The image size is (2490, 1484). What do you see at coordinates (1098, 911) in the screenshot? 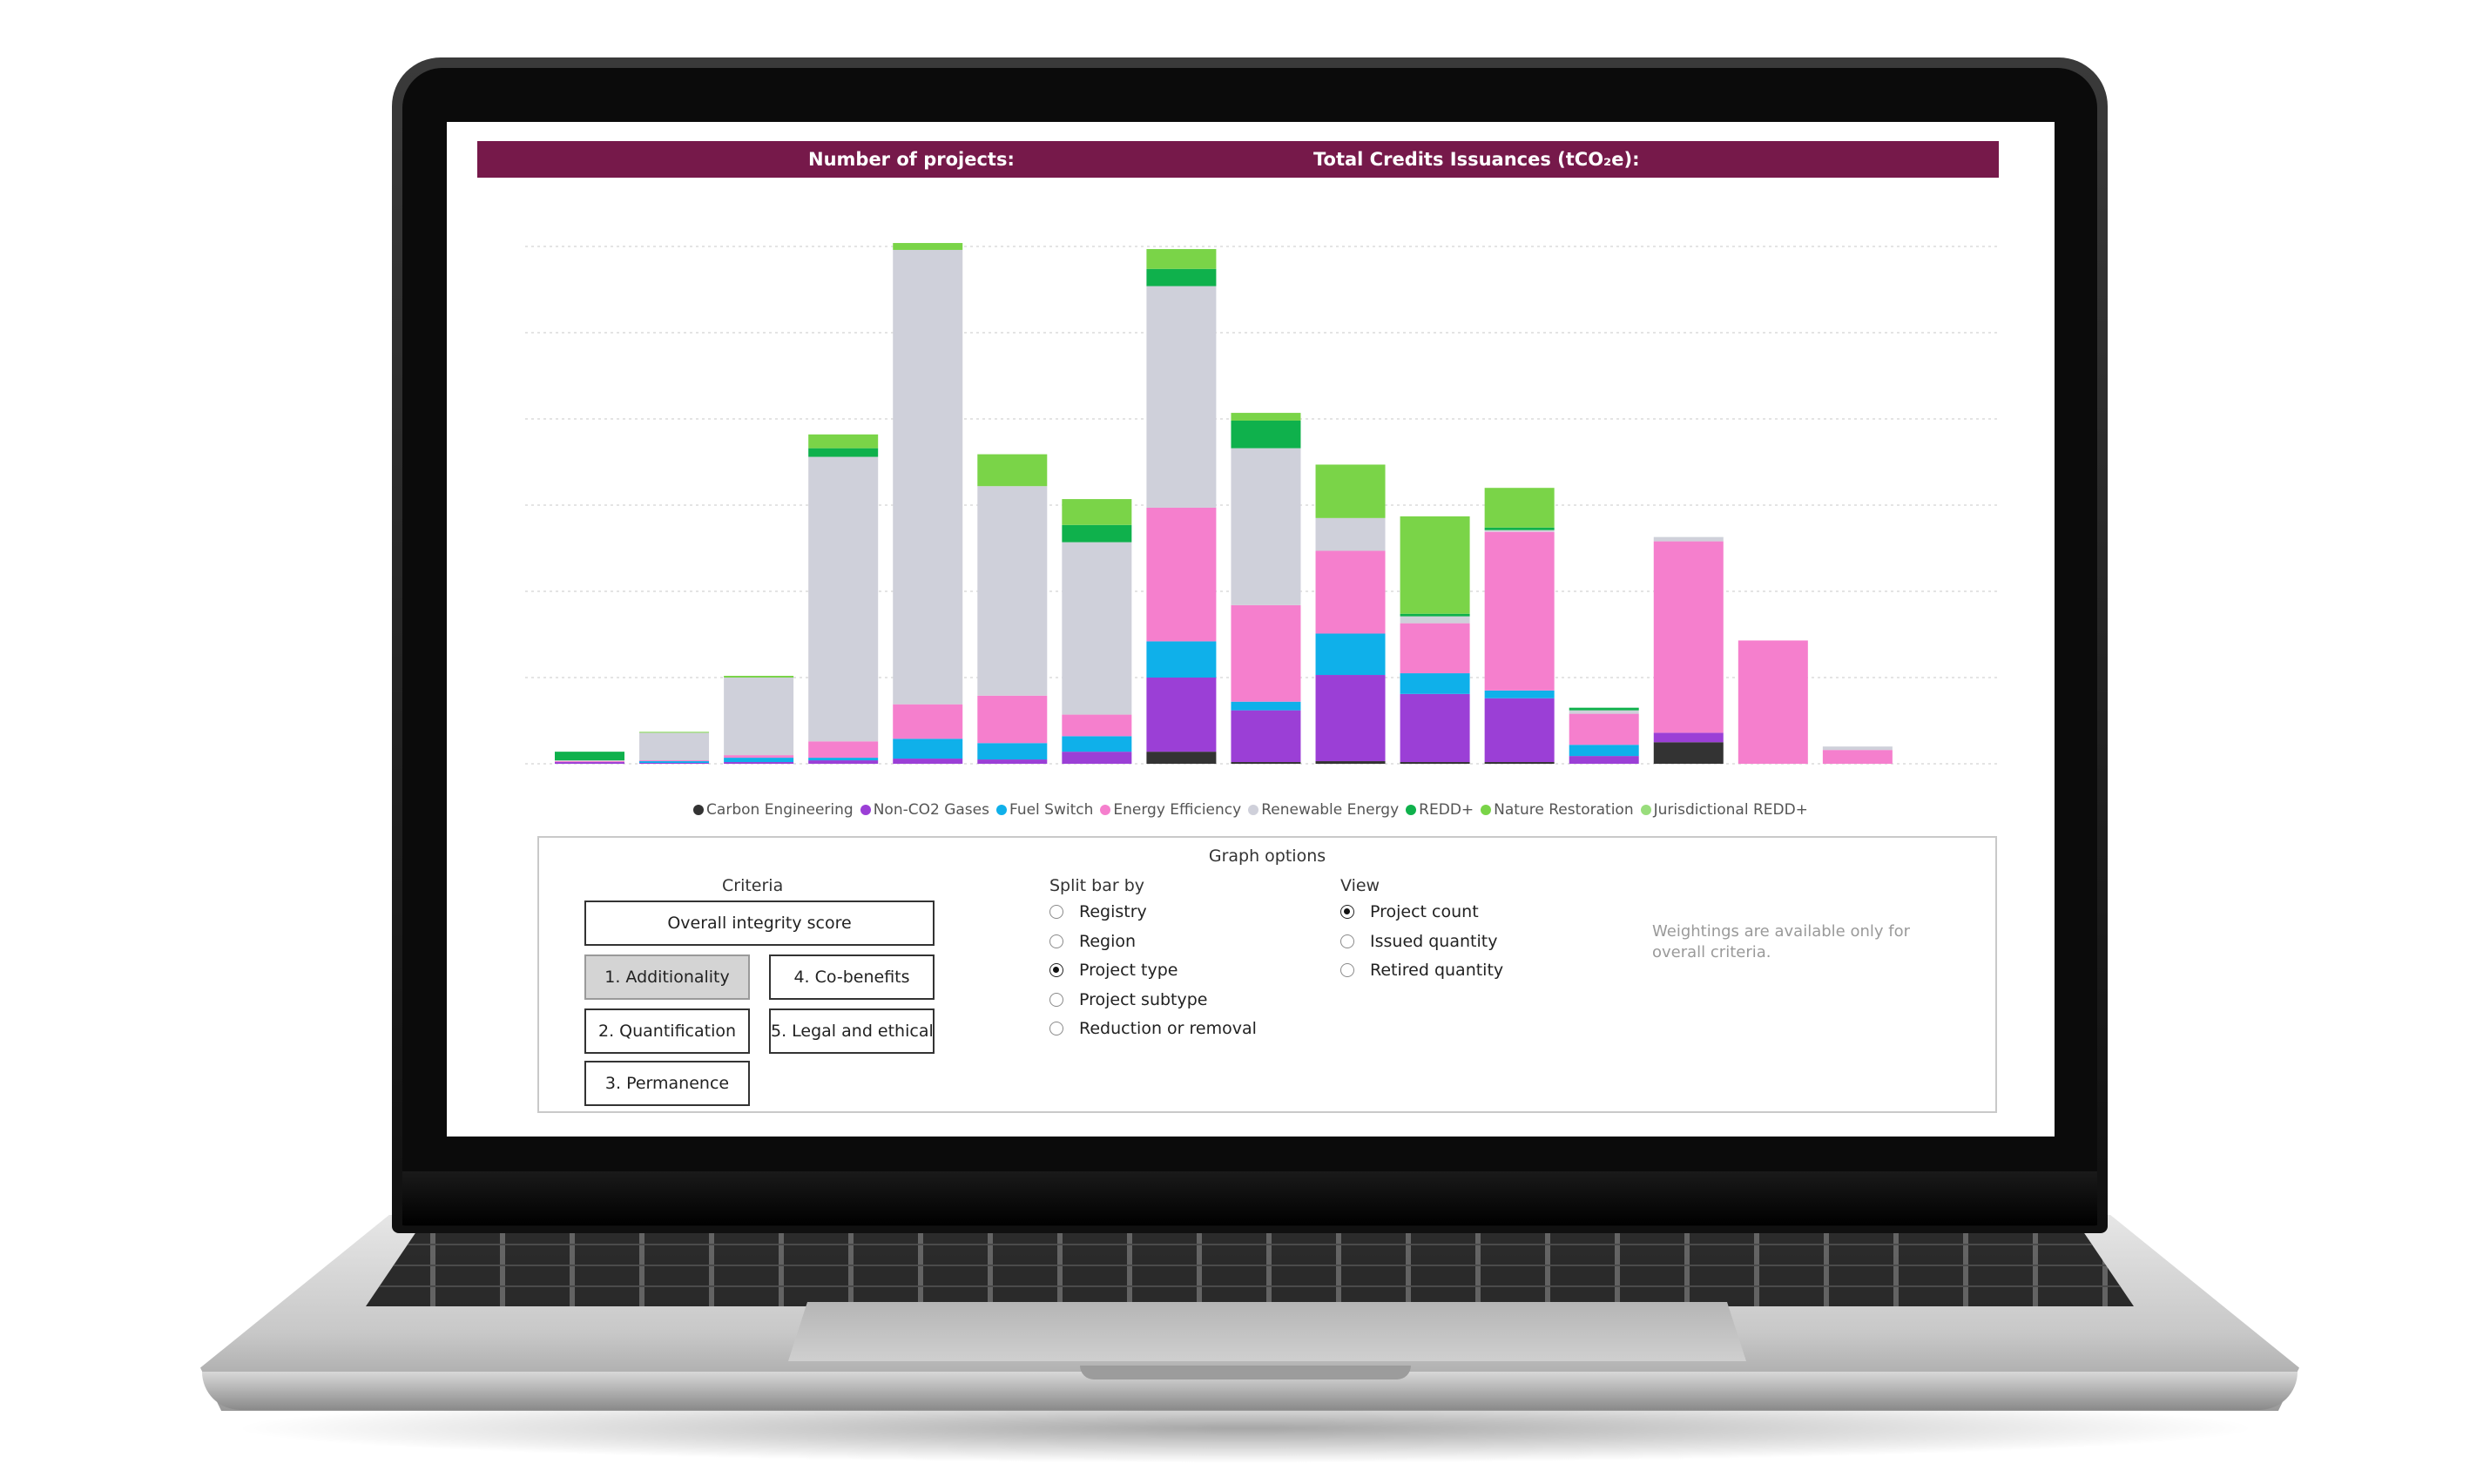
I see `radio-option-registry: Registry` at bounding box center [1098, 911].